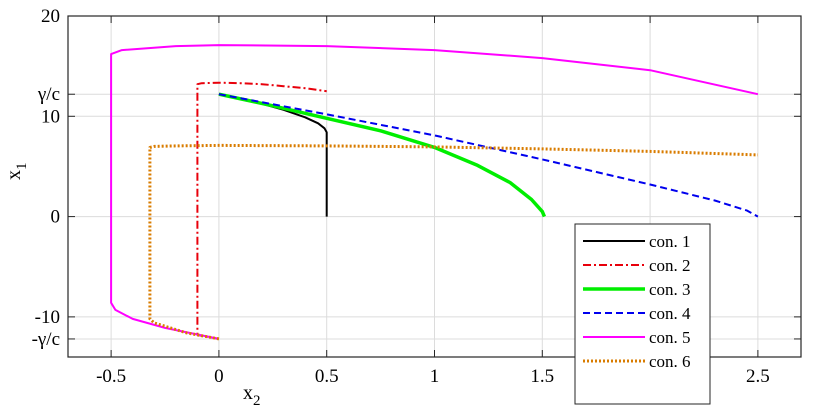  I want to click on legend: con. 1 con. 2 con. 3 con. 4 con. 5 con. 6, so click(642, 314).